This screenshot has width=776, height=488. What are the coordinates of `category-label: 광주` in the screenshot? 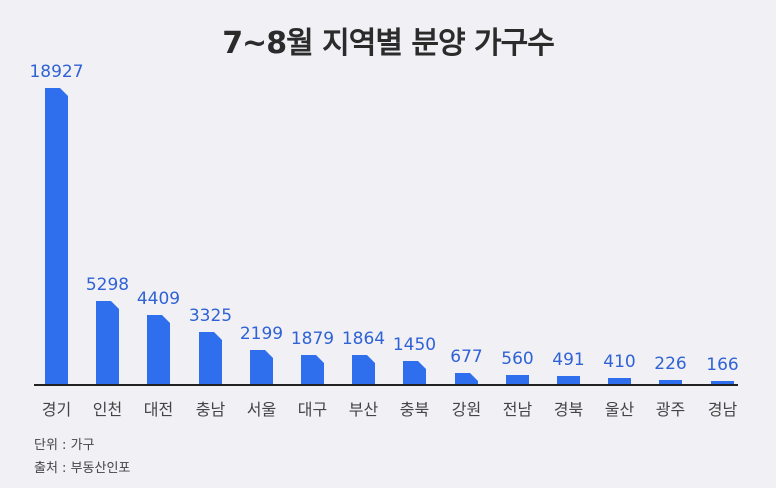 It's located at (670, 409).